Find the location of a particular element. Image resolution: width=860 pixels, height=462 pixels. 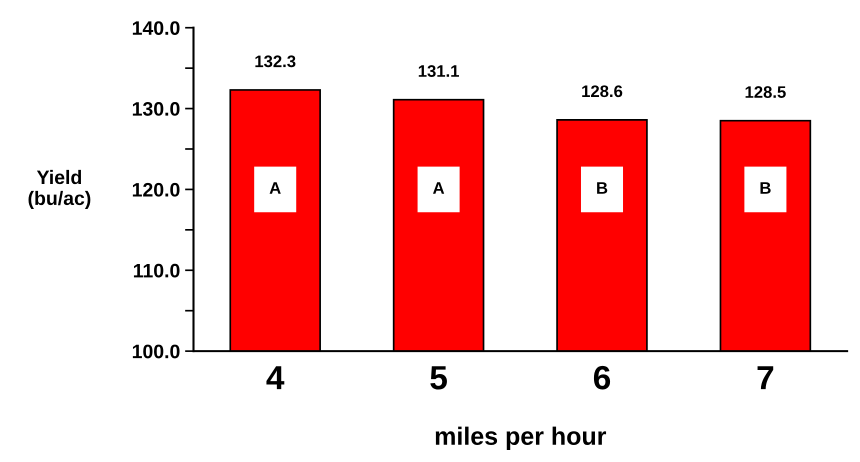

data-label: 128.5 is located at coordinates (766, 92).